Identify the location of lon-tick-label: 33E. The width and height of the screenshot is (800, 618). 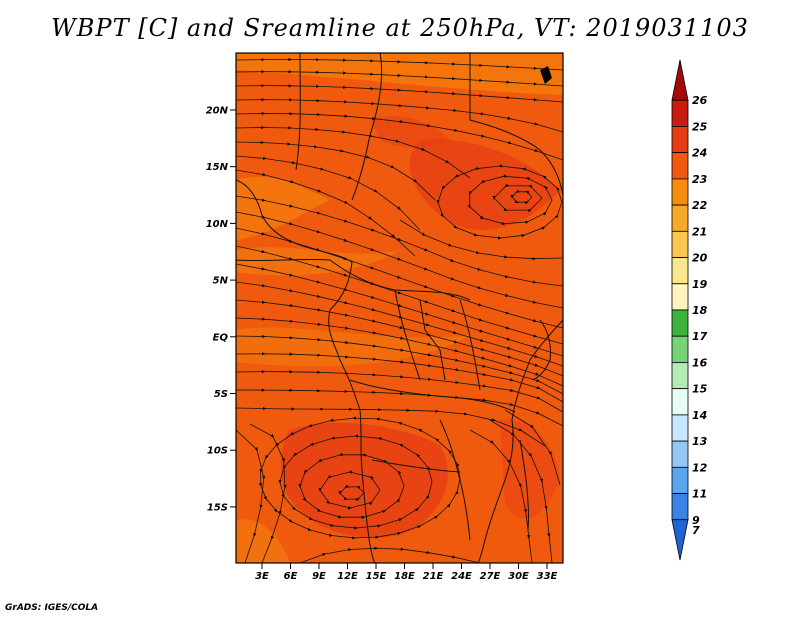
(547, 576).